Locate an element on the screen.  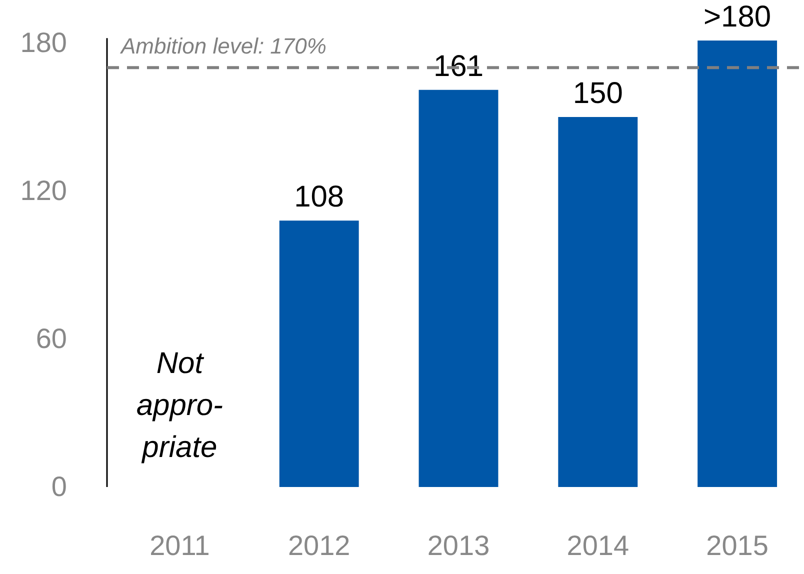
ref-line-label: Ambition level: 170% is located at coordinates (222, 46).